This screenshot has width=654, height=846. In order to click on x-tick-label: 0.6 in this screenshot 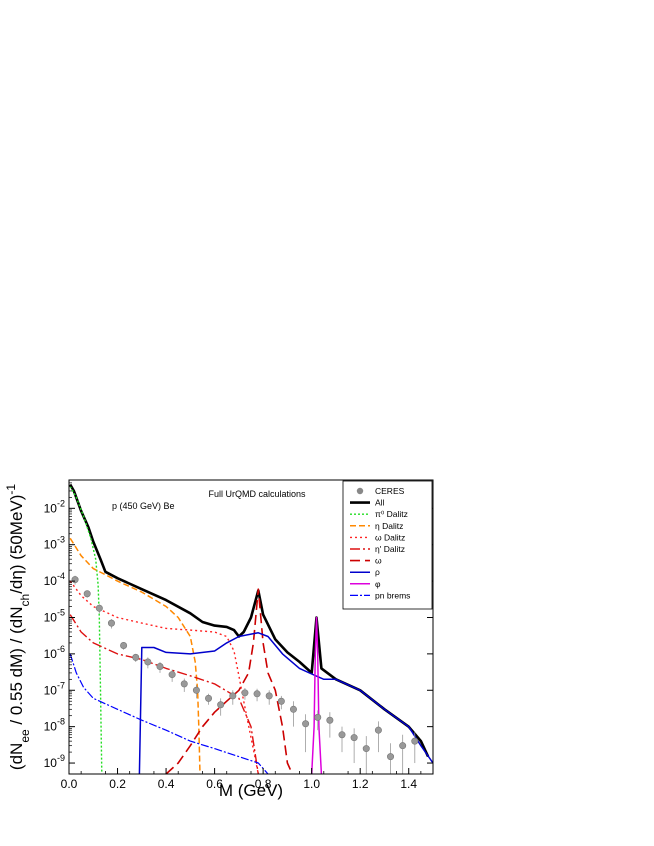, I will do `click(214, 784)`.